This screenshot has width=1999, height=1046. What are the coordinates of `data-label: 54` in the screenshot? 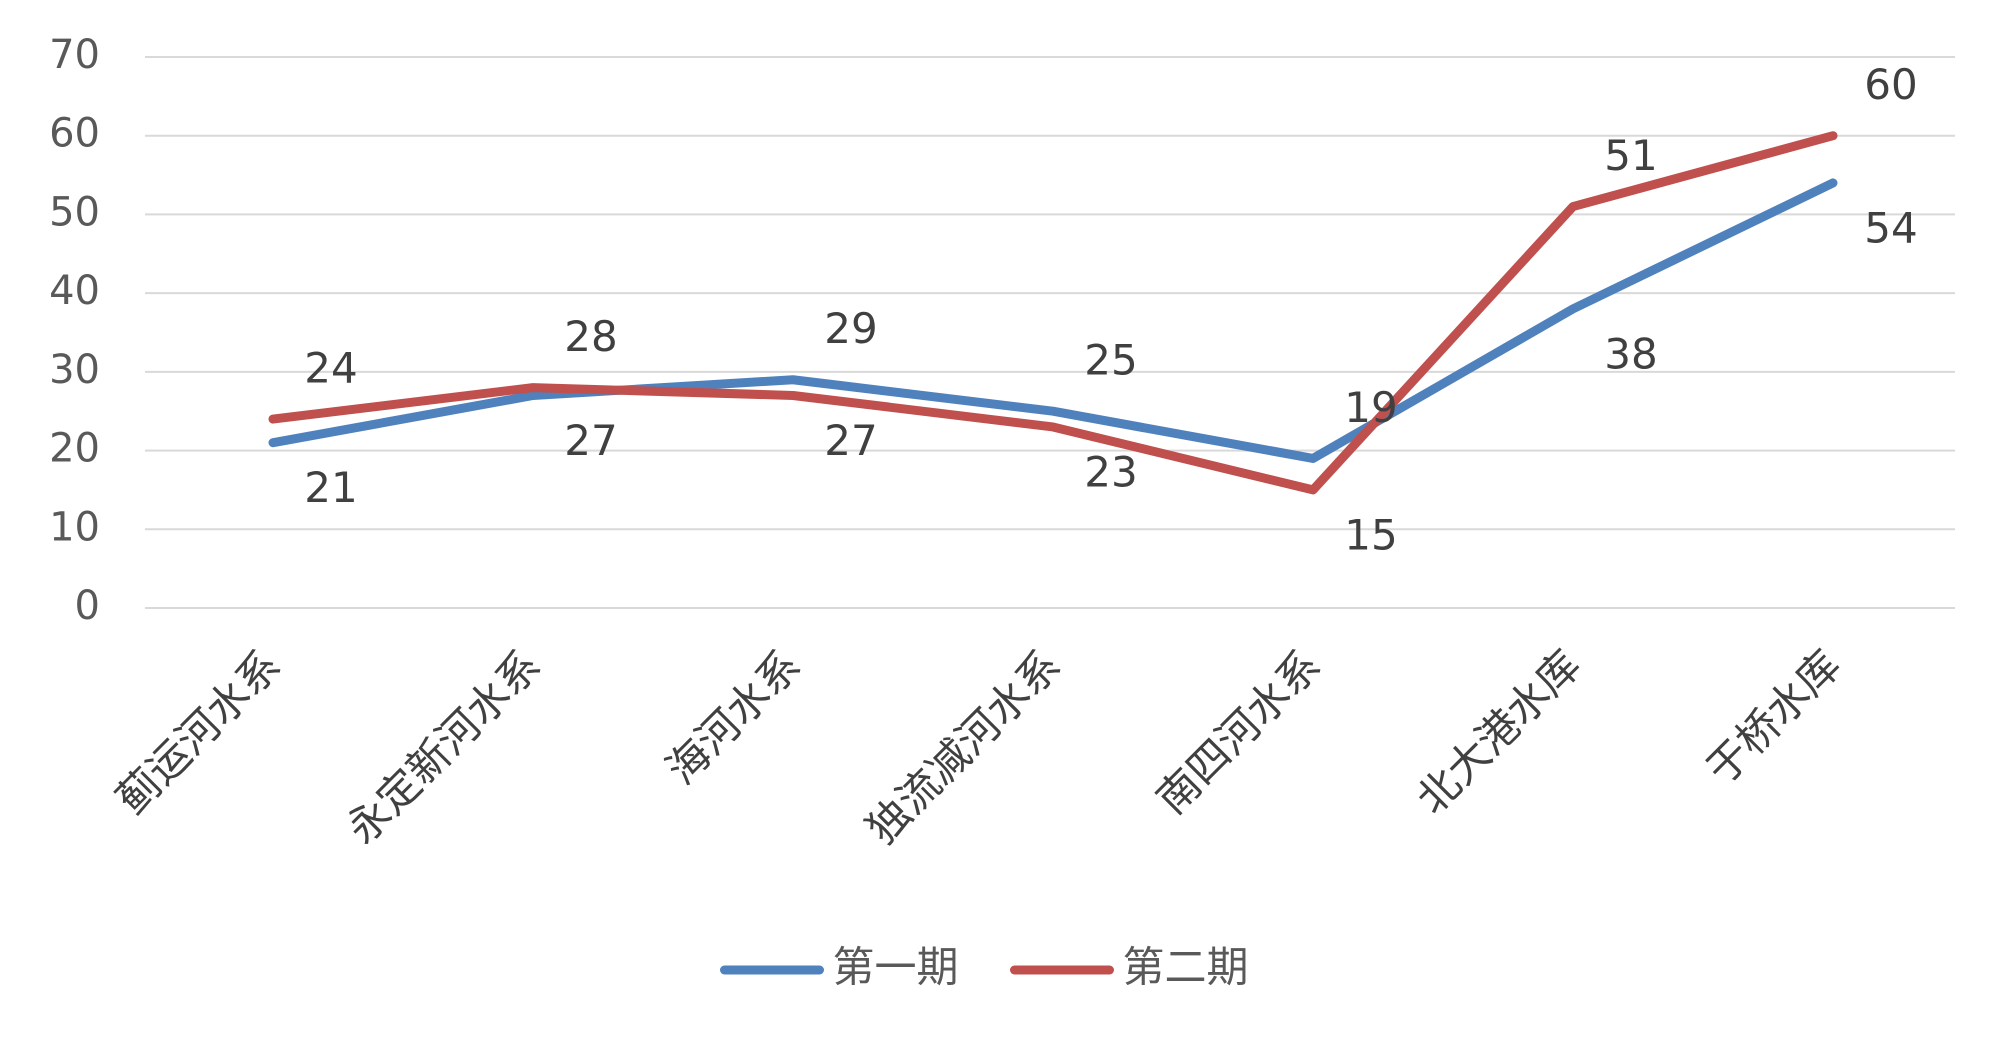 It's located at (1890, 227).